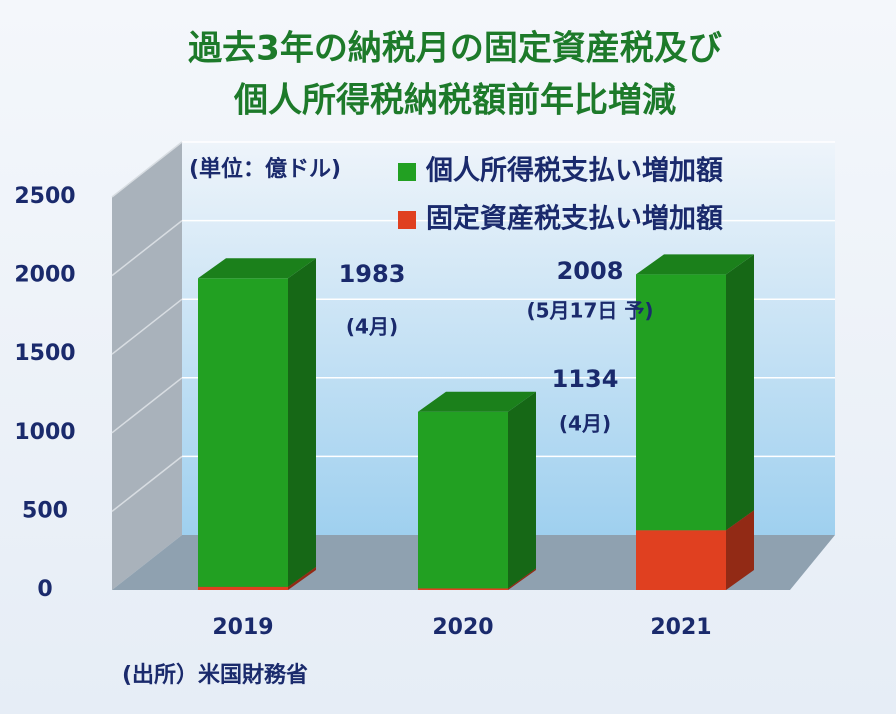  Describe the element at coordinates (44, 432) in the screenshot. I see `y-tick-label: 1000` at that location.